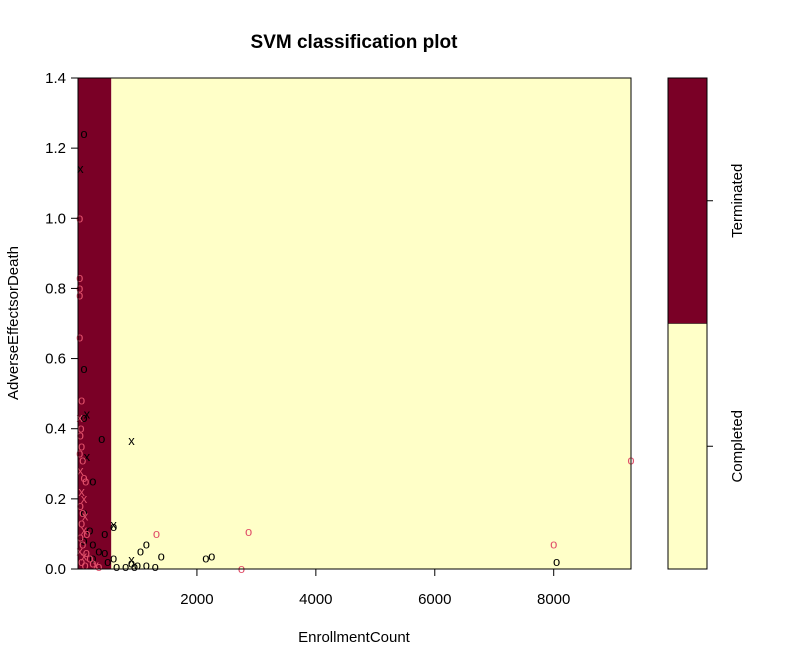 Image resolution: width=786 pixels, height=667 pixels. Describe the element at coordinates (737, 446) in the screenshot. I see `legend-label-completed: Completed` at that location.